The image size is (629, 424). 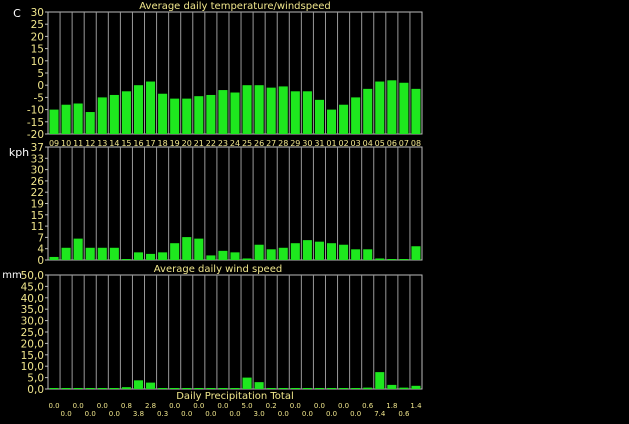 What do you see at coordinates (247, 143) in the screenshot?
I see `date-label: 25` at bounding box center [247, 143].